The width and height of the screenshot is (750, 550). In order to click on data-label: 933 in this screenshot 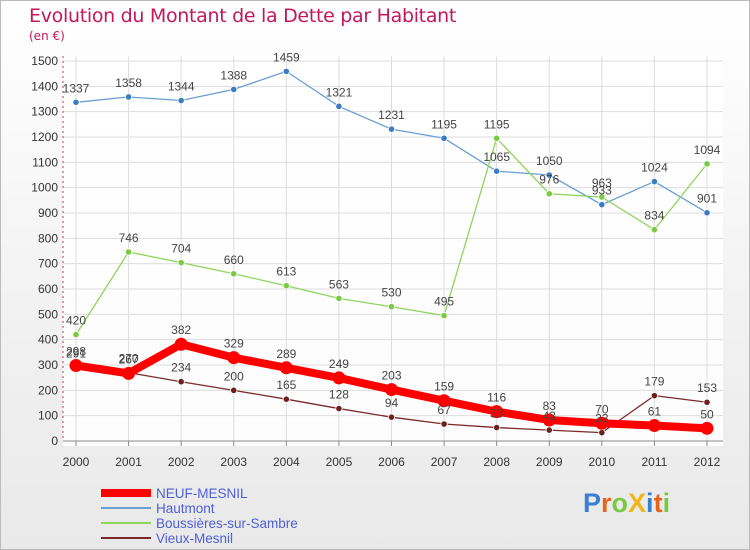, I will do `click(602, 191)`.